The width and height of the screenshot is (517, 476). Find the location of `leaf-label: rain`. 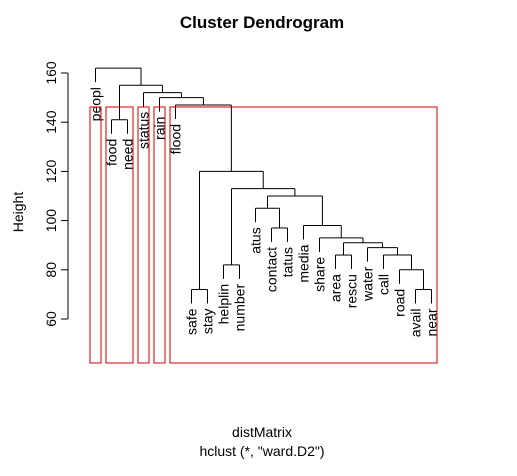

leaf-label: rain is located at coordinates (160, 128).